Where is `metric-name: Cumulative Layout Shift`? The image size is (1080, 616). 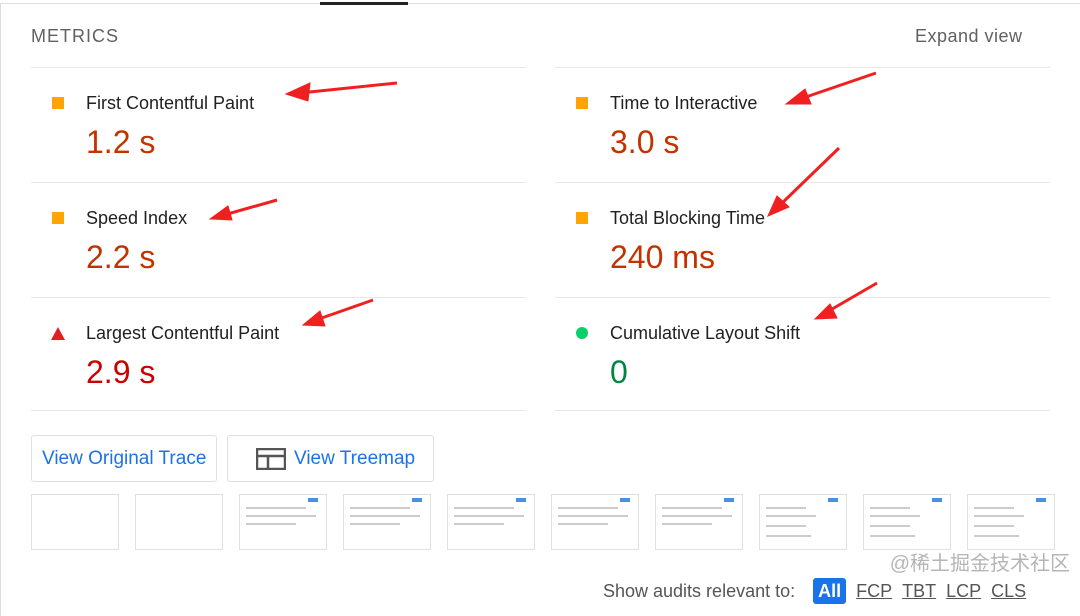 metric-name: Cumulative Layout Shift is located at coordinates (705, 333).